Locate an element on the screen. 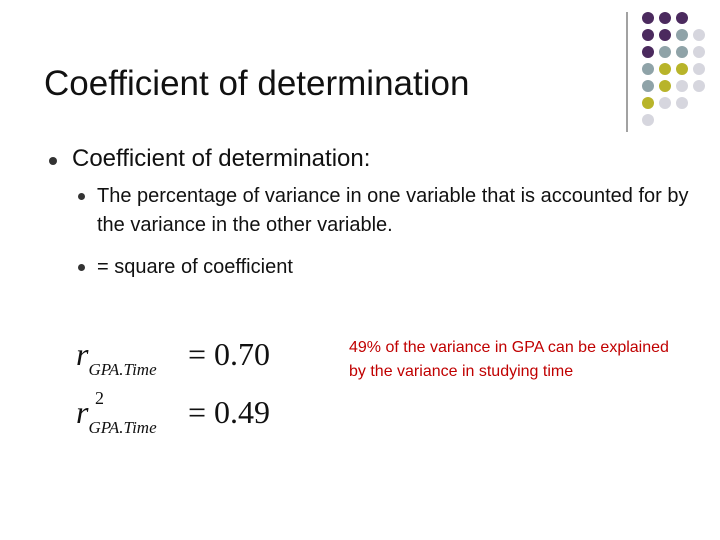 The width and height of the screenshot is (720, 540). superscript: 2 is located at coordinates (99, 398).